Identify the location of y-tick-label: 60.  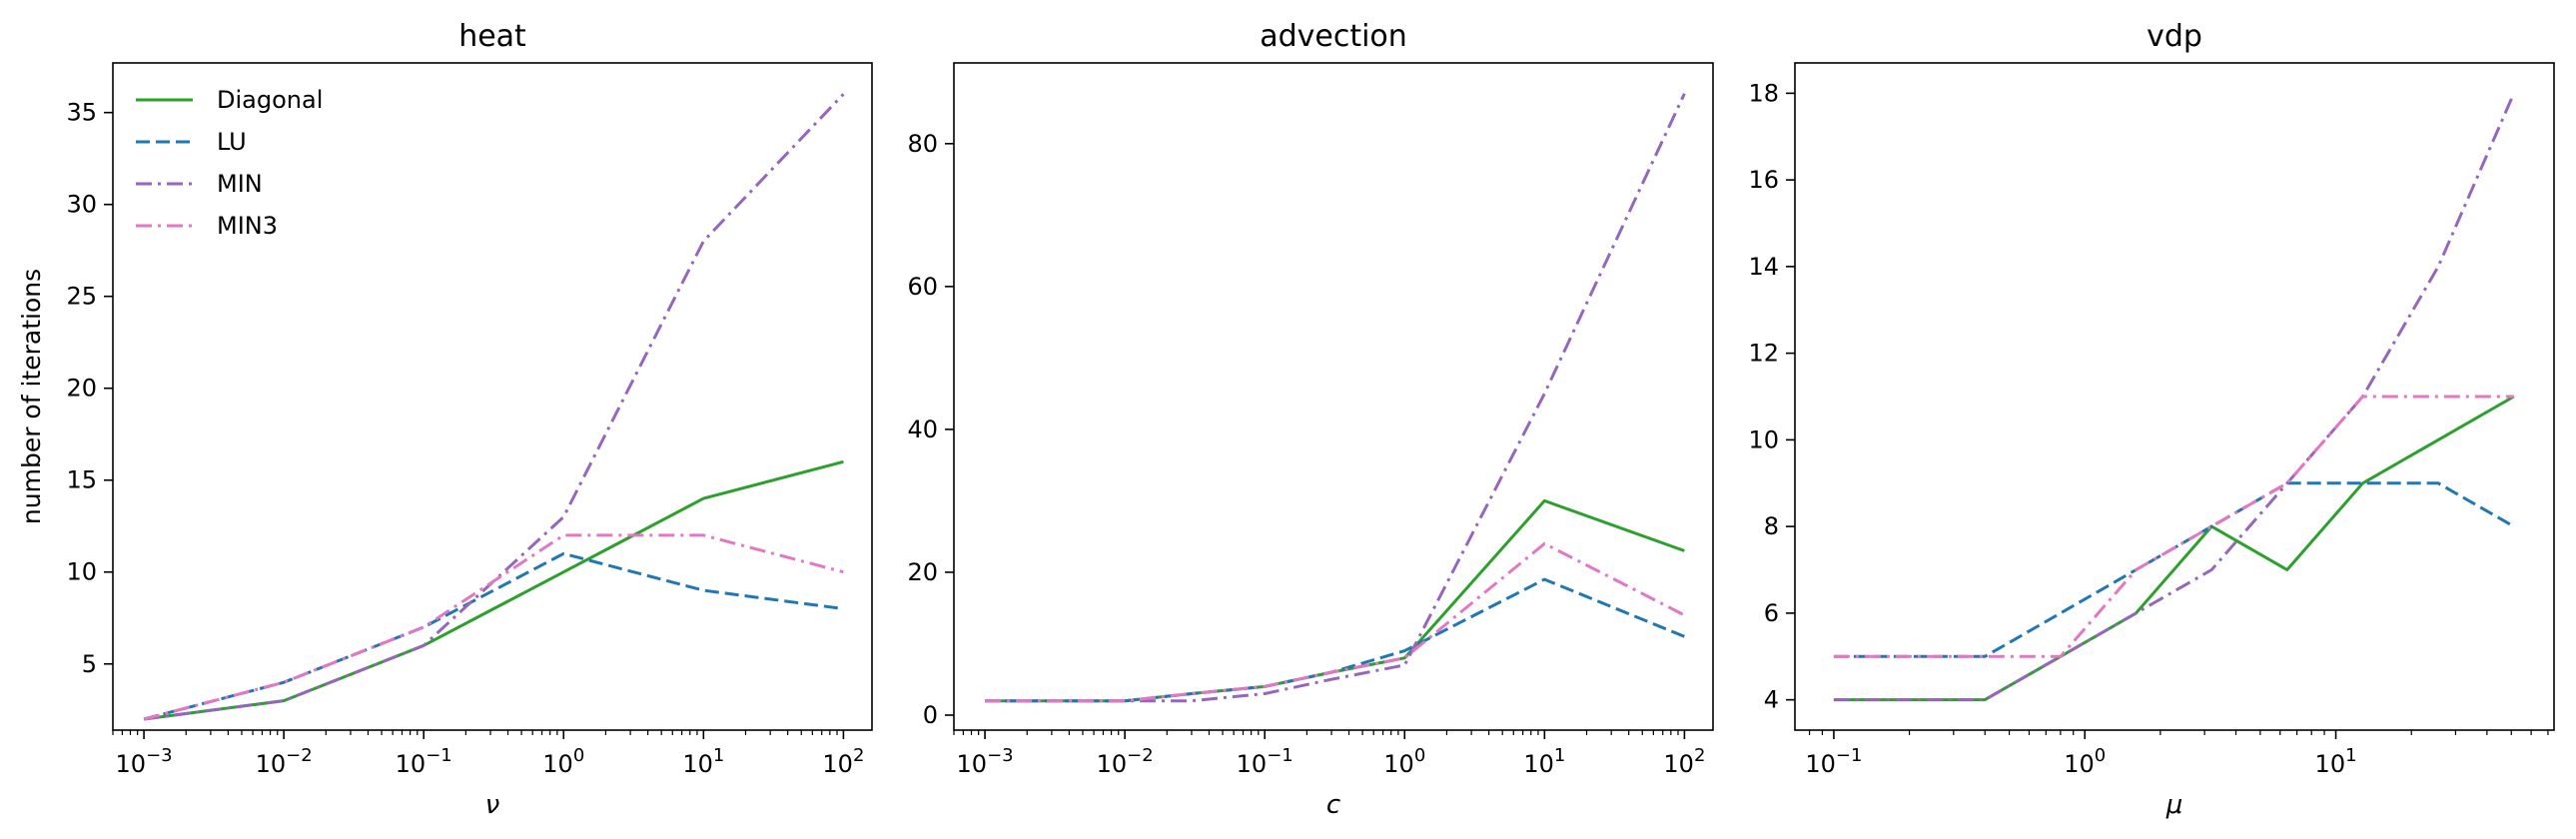
(923, 287).